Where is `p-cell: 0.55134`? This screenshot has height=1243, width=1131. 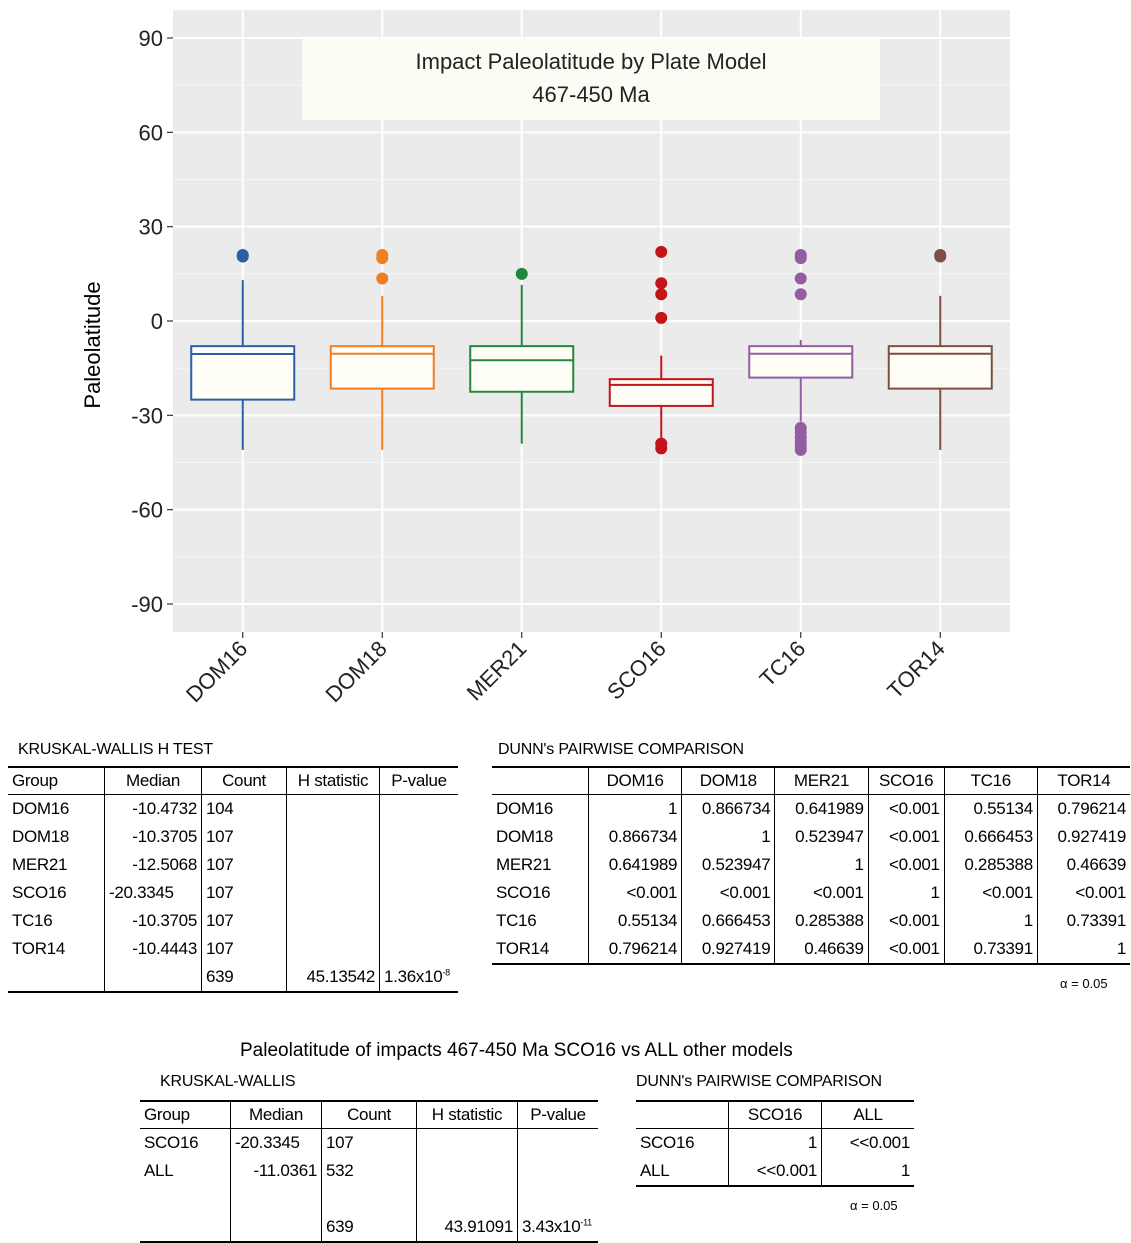
p-cell: 0.55134 is located at coordinates (634, 921).